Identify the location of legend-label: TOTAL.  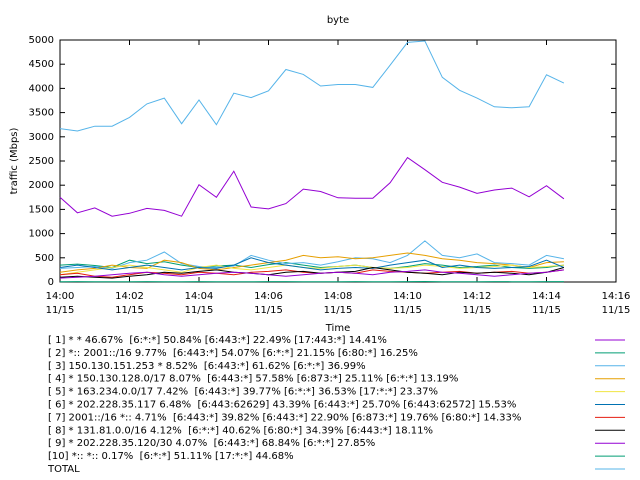
(63, 469).